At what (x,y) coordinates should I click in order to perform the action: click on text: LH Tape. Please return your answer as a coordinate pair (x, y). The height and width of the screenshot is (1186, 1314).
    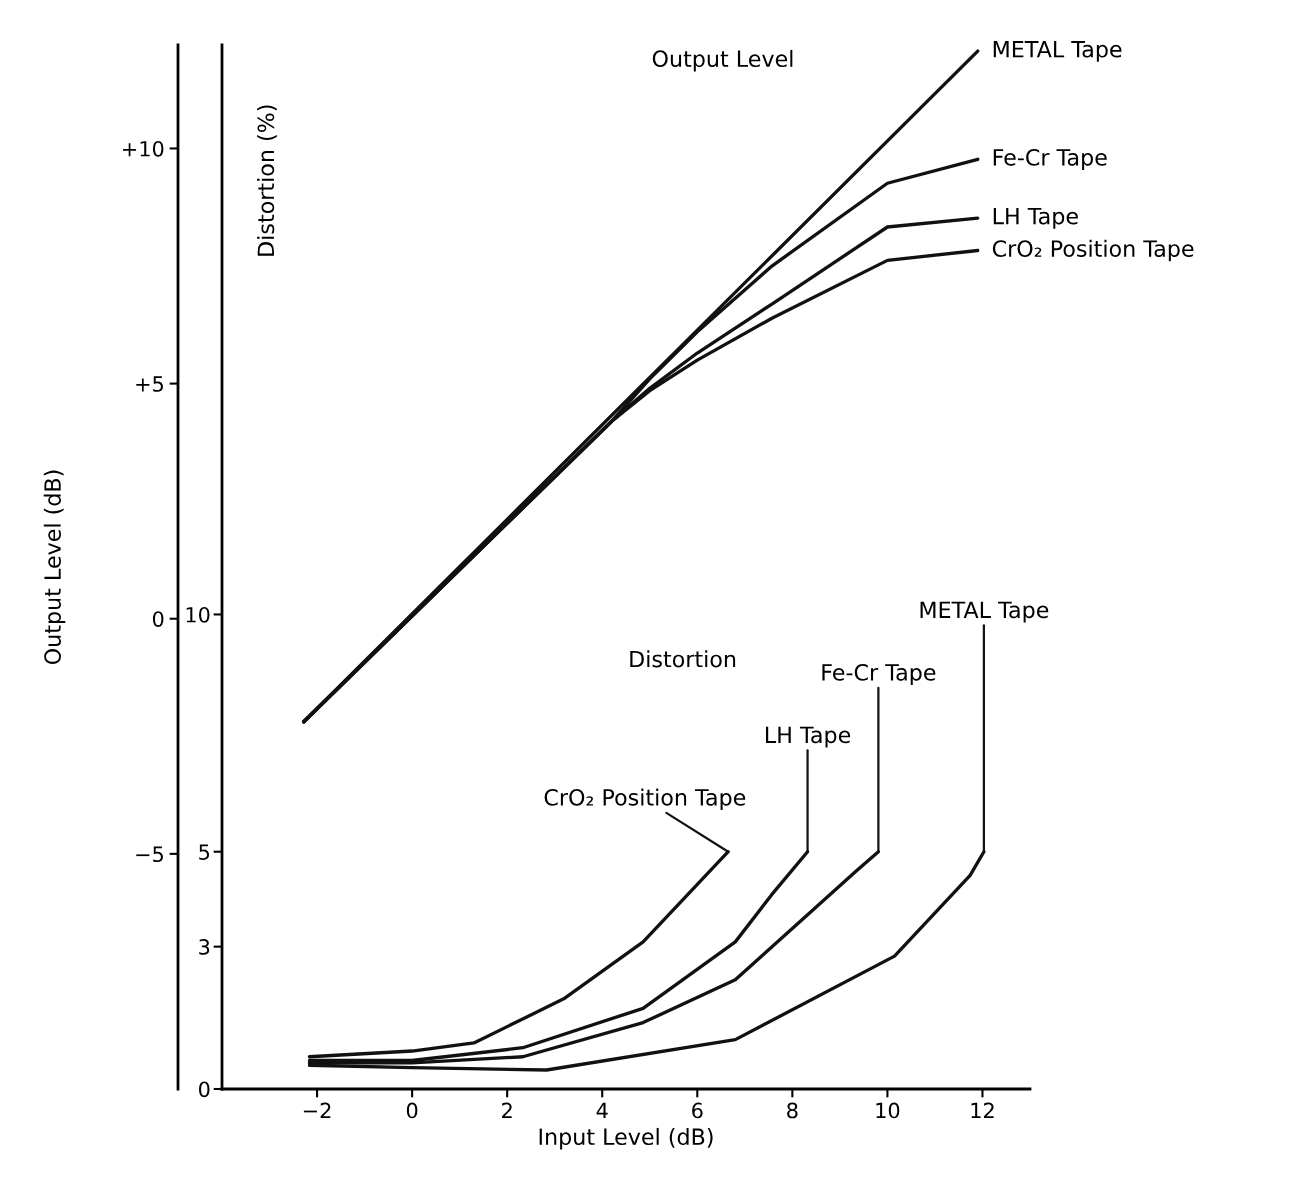
    Looking at the image, I should click on (808, 737).